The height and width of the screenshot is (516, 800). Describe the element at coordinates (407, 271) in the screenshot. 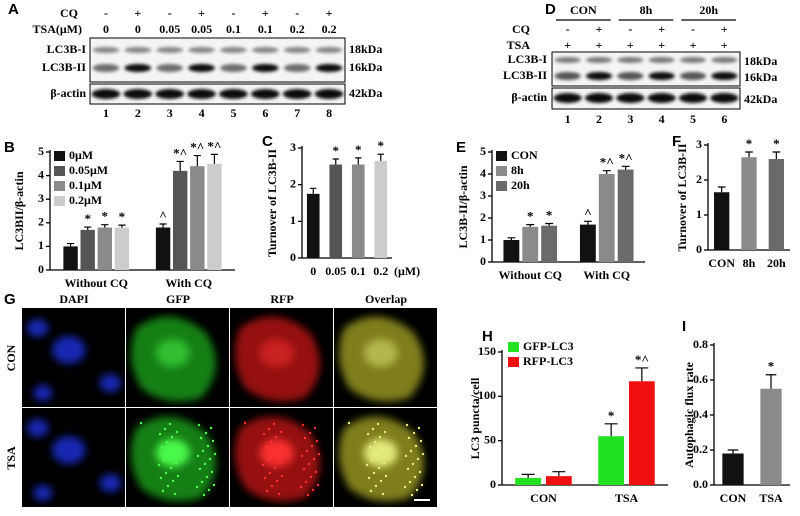

I see `x-axis-label: (μM)` at that location.